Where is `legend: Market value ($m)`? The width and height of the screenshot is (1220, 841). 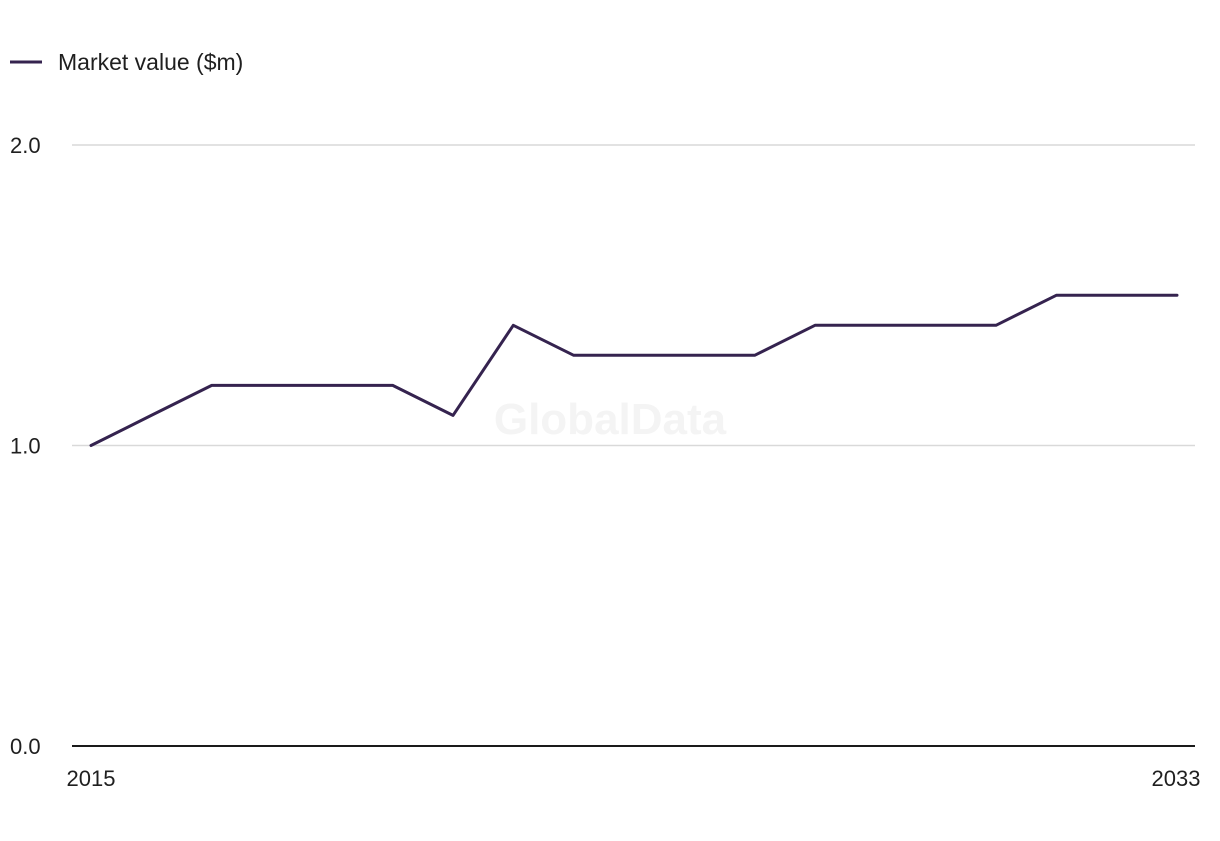 legend: Market value ($m) is located at coordinates (126, 62).